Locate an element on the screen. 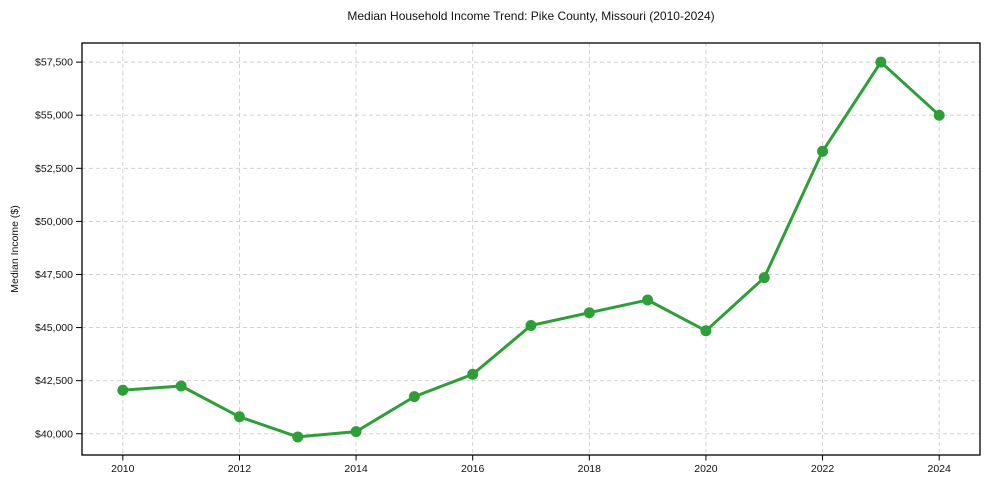  data-point-2018 is located at coordinates (589, 313).